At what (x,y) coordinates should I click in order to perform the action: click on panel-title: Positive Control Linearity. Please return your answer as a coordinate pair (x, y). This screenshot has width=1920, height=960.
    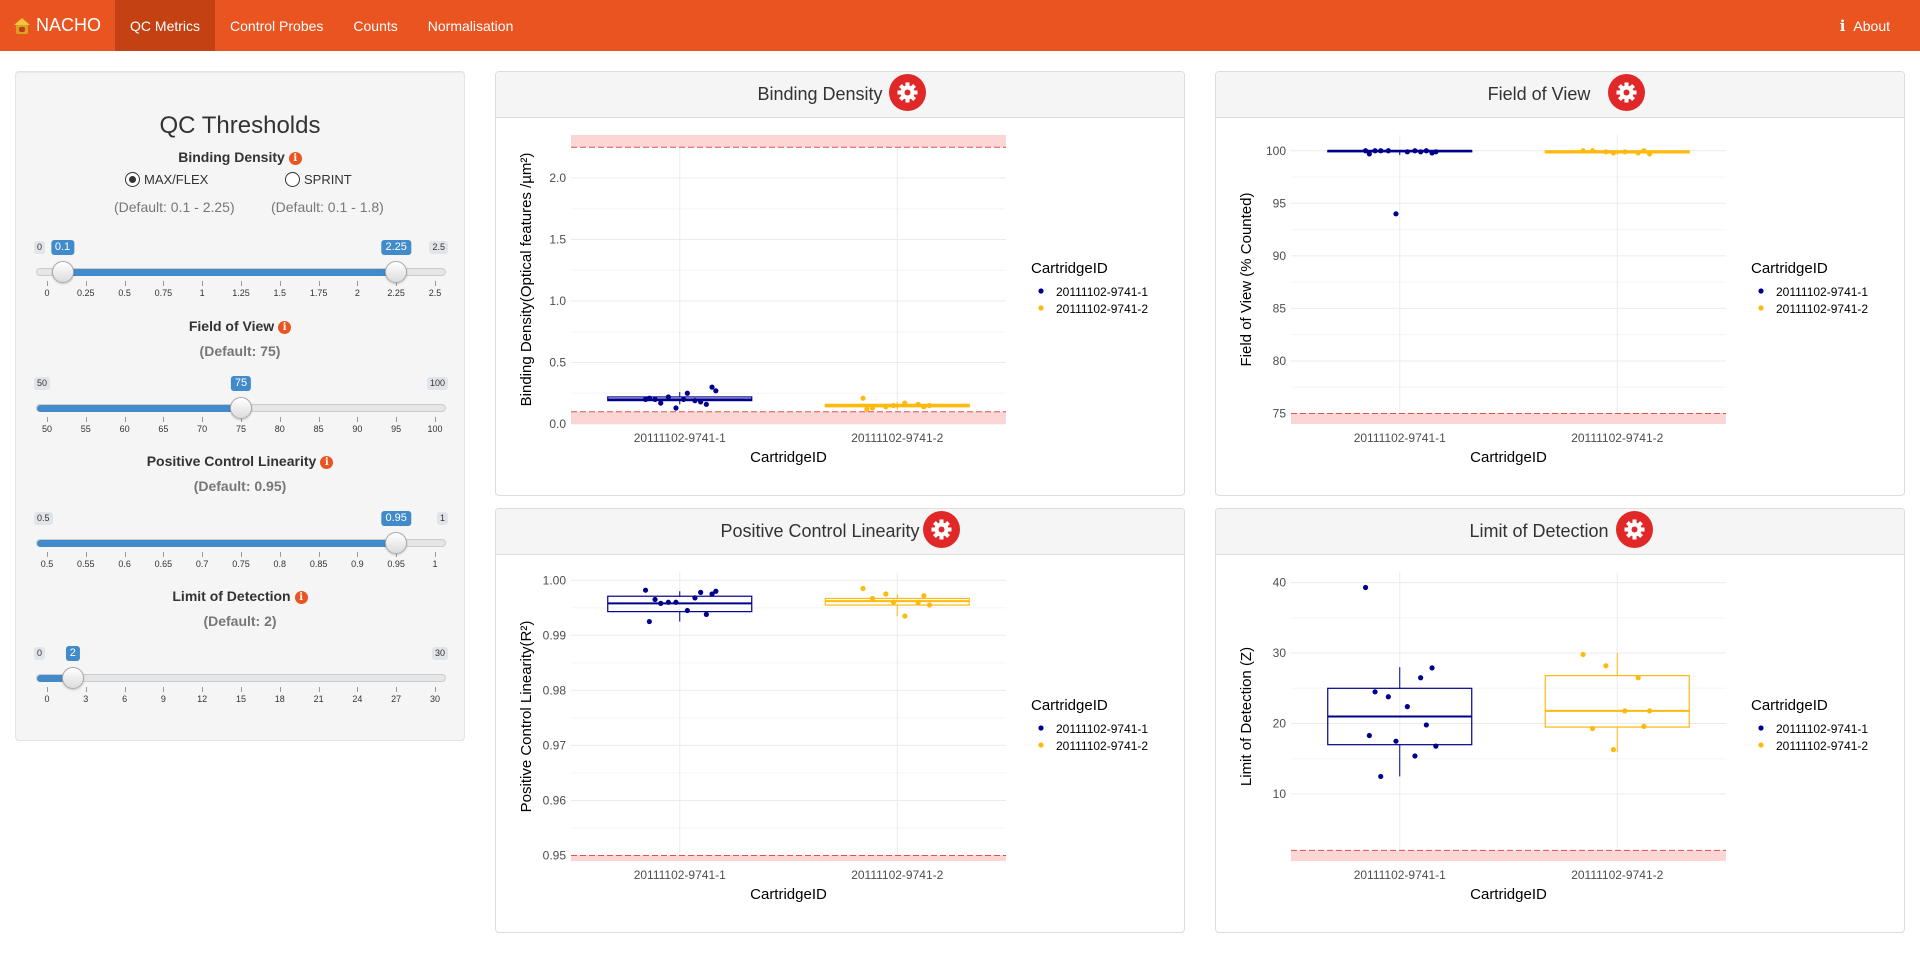
    Looking at the image, I should click on (820, 531).